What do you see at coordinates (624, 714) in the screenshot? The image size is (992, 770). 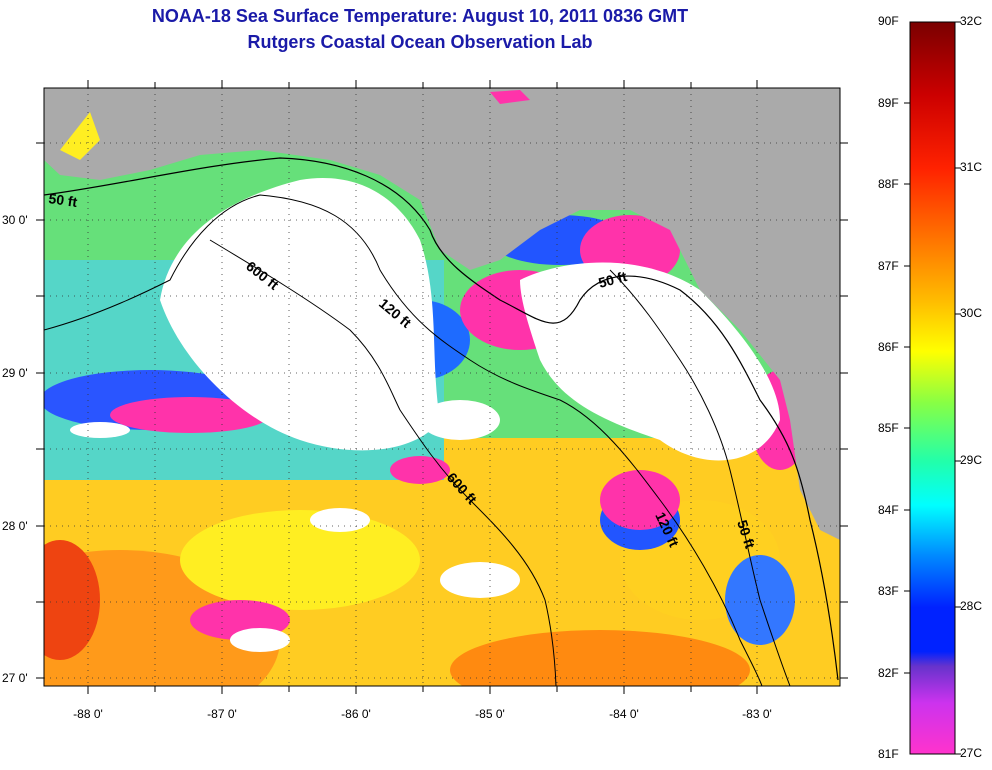 I see `lon-label-84: -84 0'` at bounding box center [624, 714].